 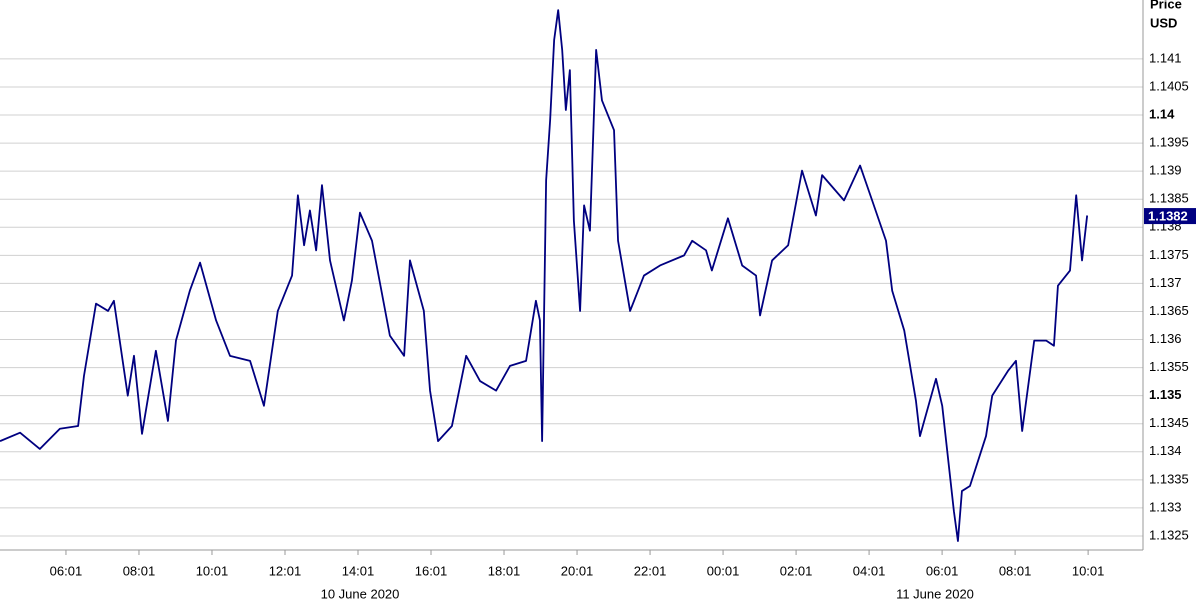 I want to click on y-tick-label: 1.135, so click(x=1165, y=394).